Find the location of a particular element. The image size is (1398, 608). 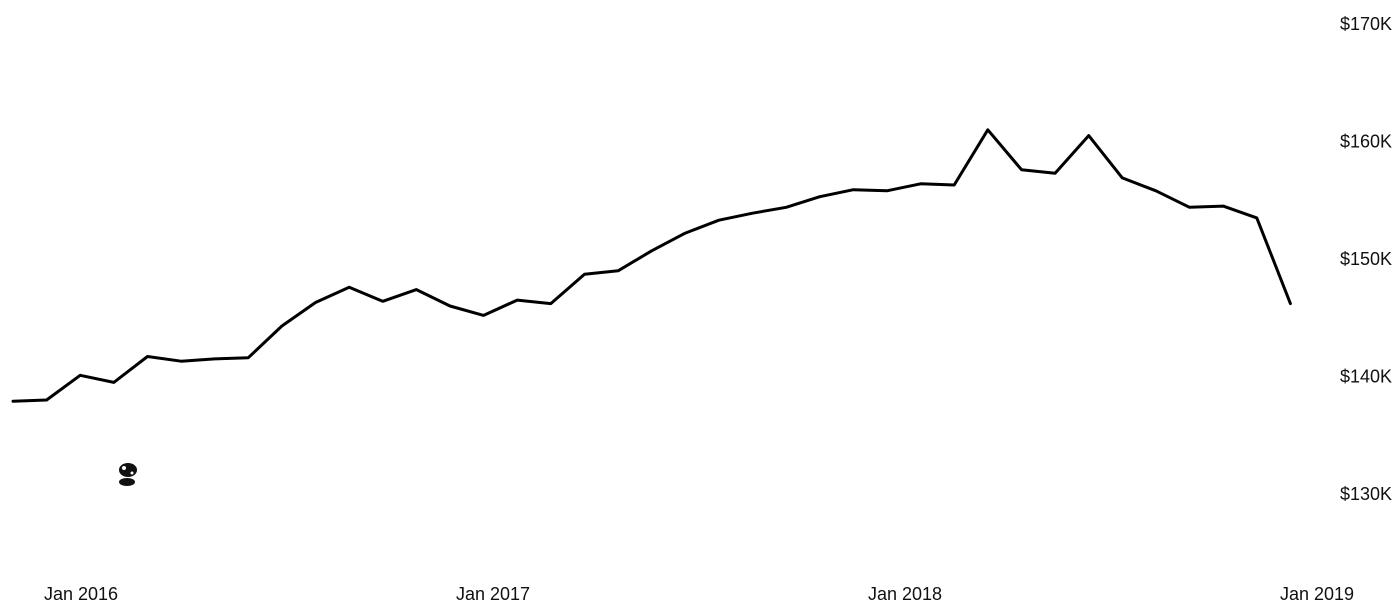

y-tick-label: $140K is located at coordinates (1366, 377).